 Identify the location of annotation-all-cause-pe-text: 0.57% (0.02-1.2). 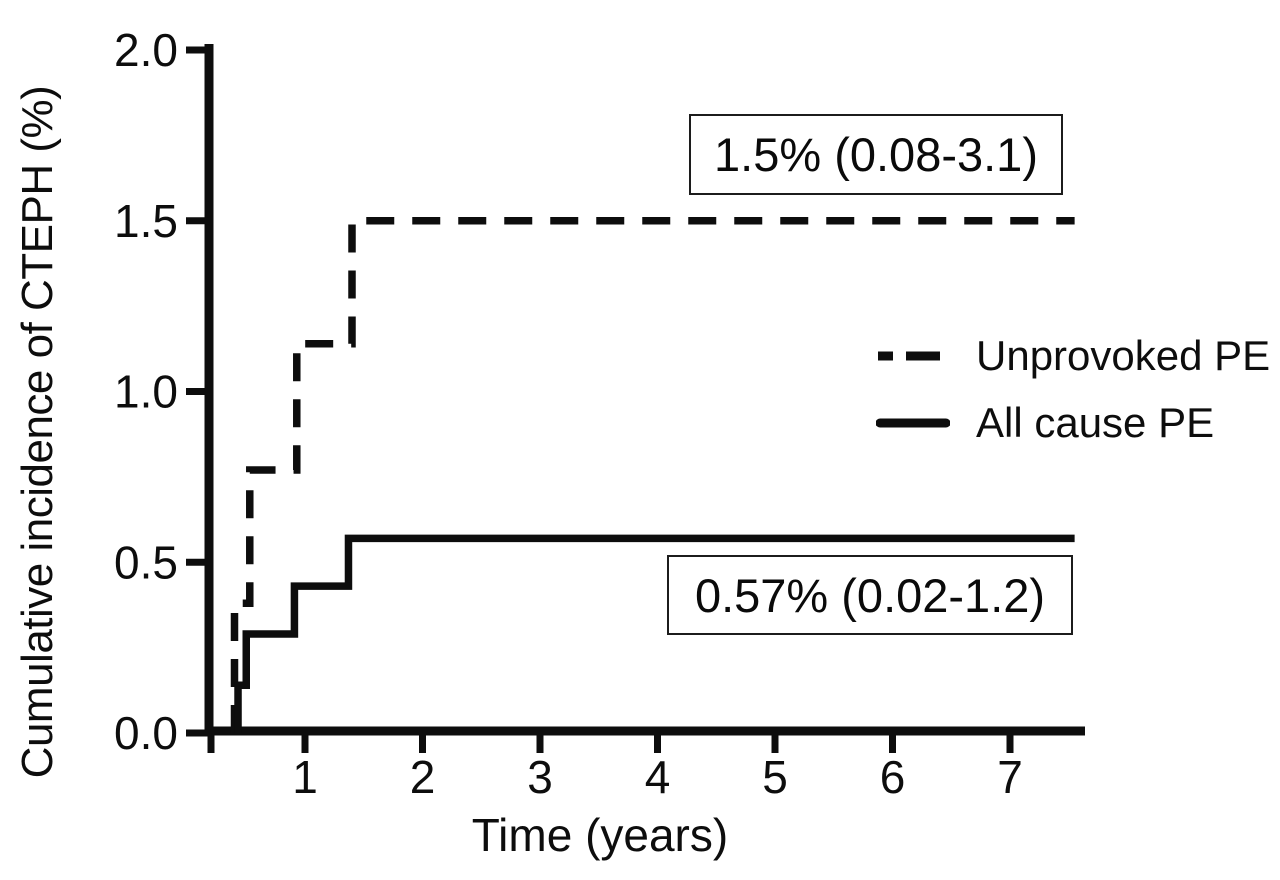
(870, 595).